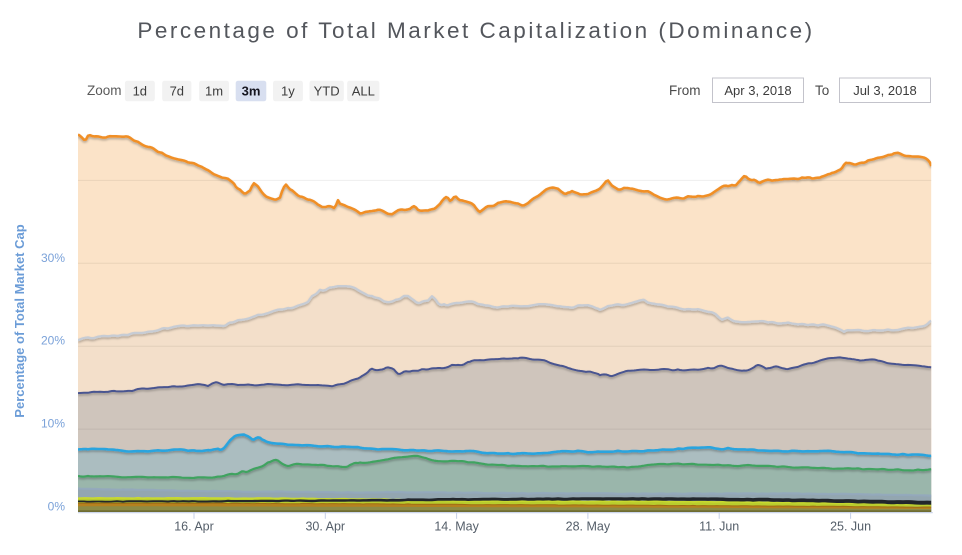 Image resolution: width=962 pixels, height=555 pixels. What do you see at coordinates (140, 90) in the screenshot?
I see `svg-text: 1d` at bounding box center [140, 90].